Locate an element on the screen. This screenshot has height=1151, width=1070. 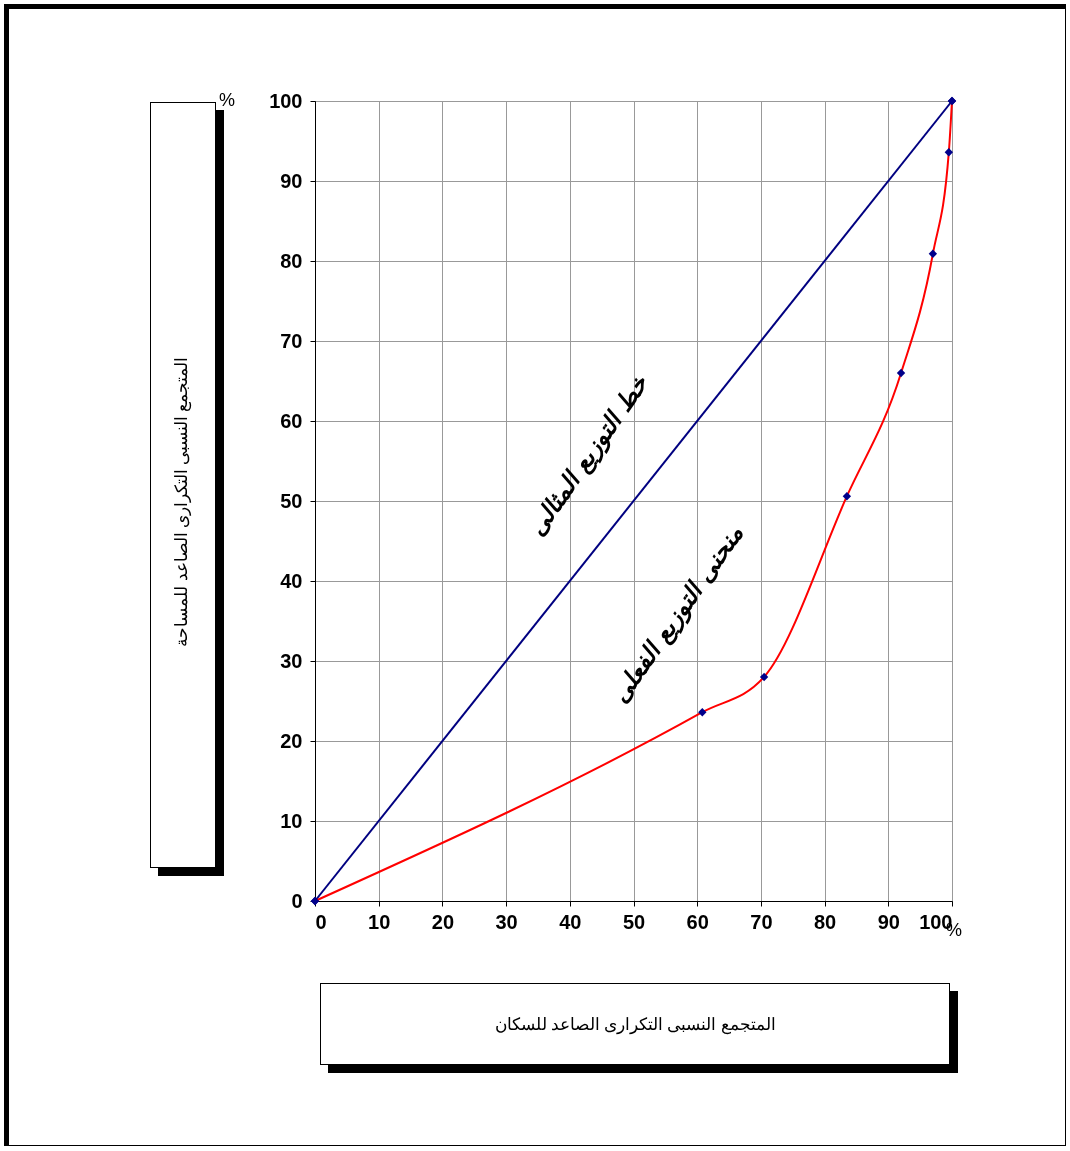
y-tick-label: 20 is located at coordinates (291, 740).